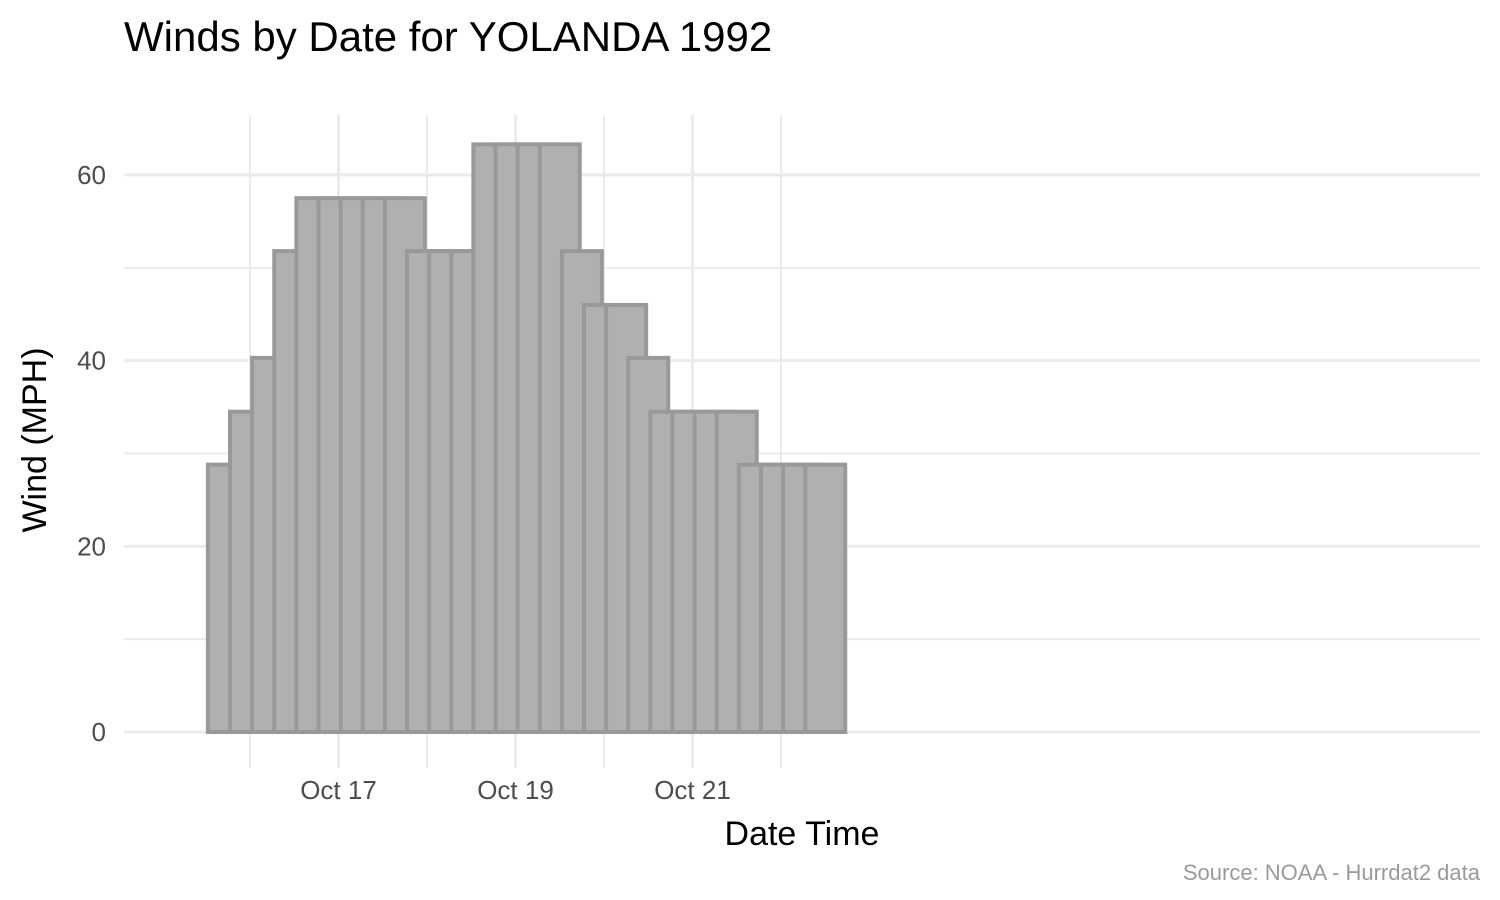  Describe the element at coordinates (91, 175) in the screenshot. I see `y-tick-label: 60` at that location.